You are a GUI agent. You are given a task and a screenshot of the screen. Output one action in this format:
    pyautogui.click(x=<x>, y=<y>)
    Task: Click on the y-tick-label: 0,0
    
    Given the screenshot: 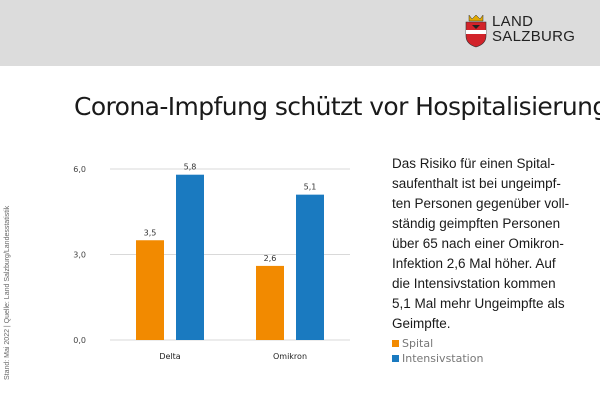 What is the action you would take?
    pyautogui.click(x=79, y=340)
    